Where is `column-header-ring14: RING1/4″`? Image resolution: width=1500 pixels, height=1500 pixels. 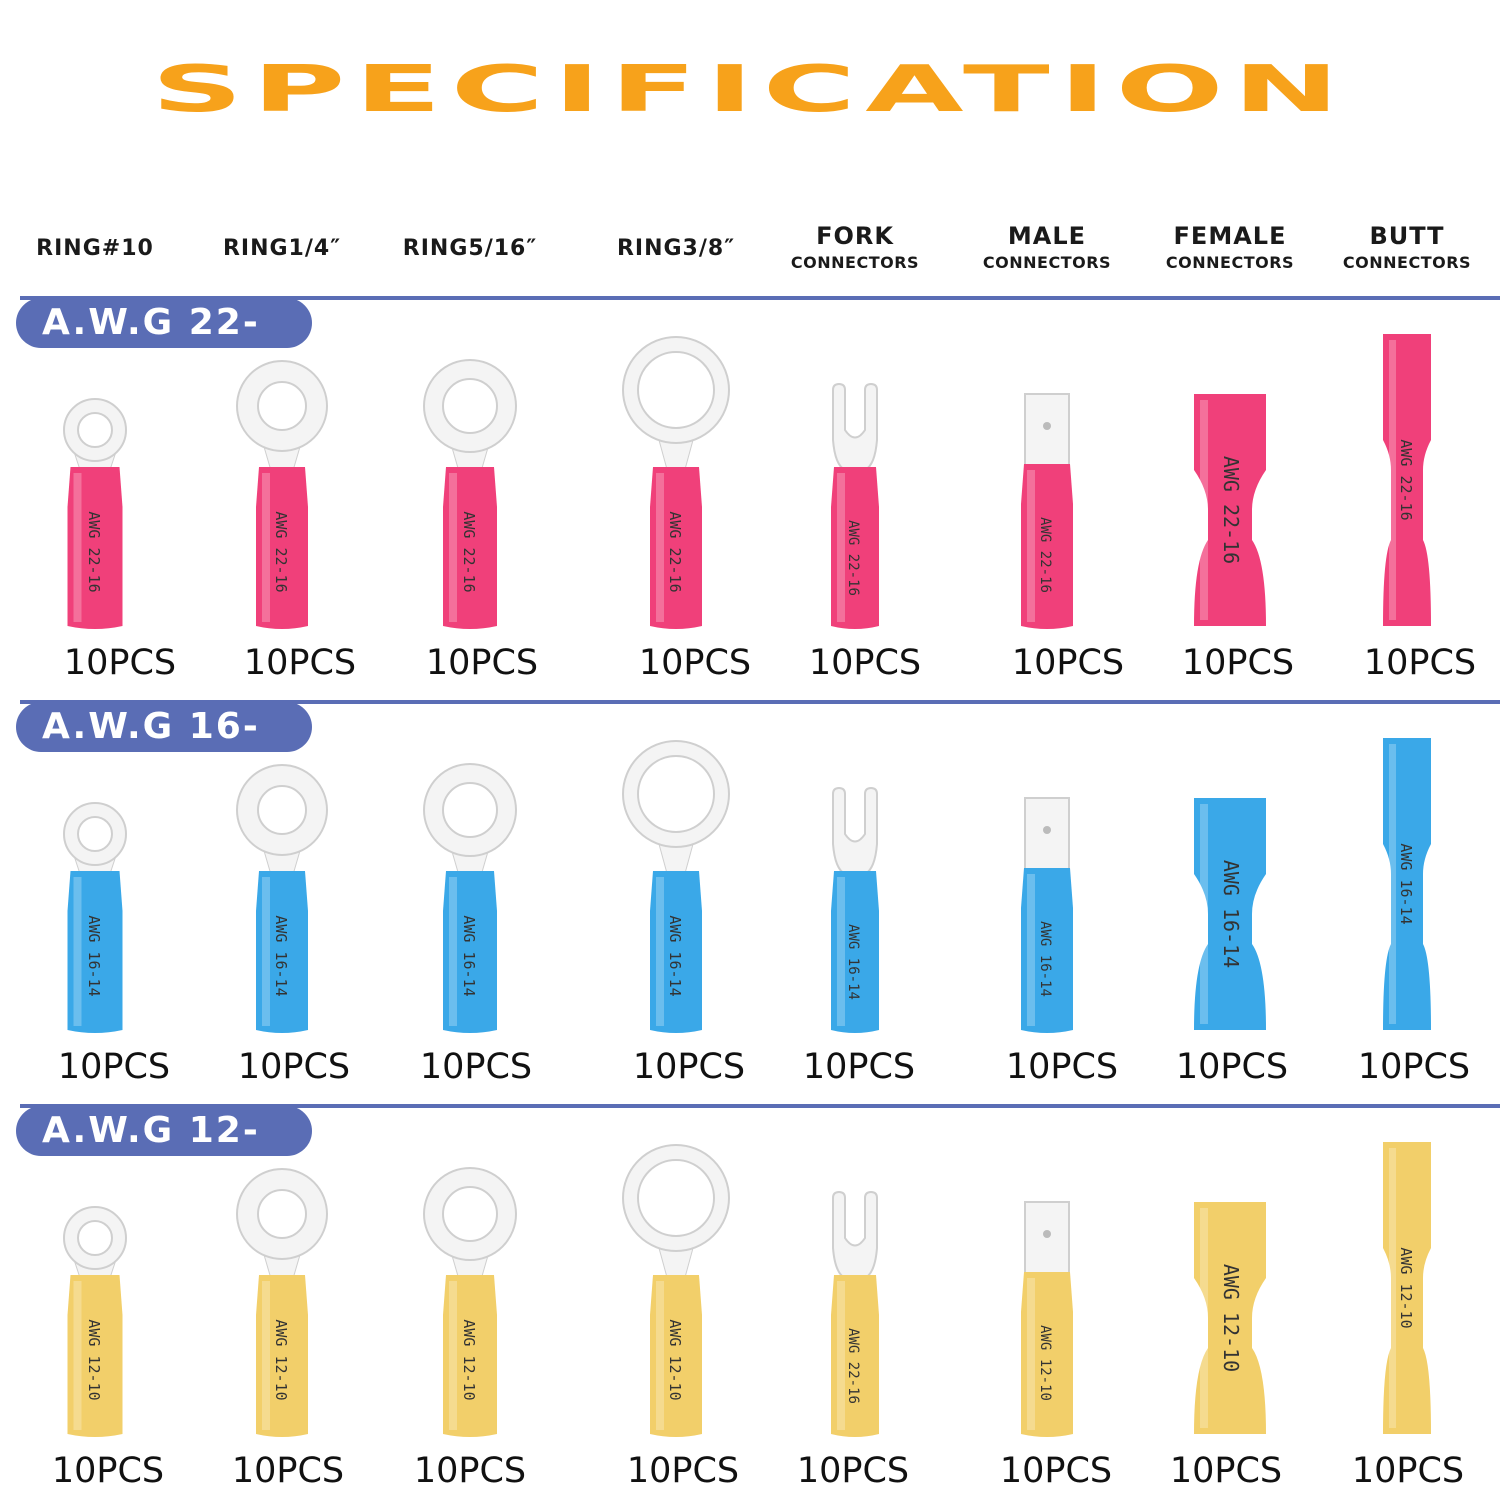
column-header-ring14: RING1/4″ is located at coordinates (282, 241).